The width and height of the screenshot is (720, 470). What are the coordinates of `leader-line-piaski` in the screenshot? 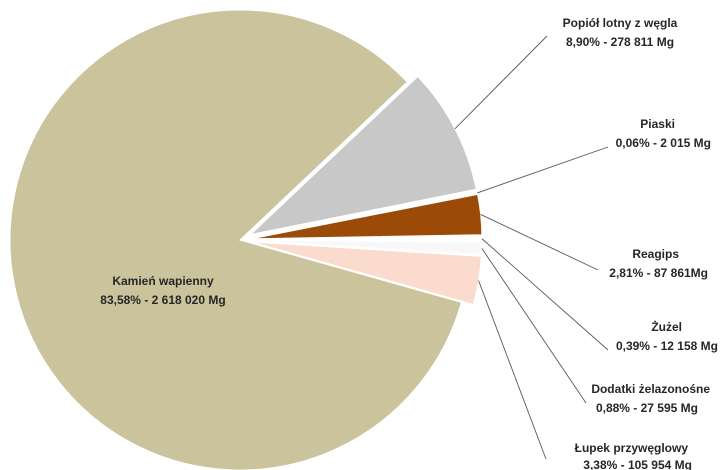 It's located at (543, 170).